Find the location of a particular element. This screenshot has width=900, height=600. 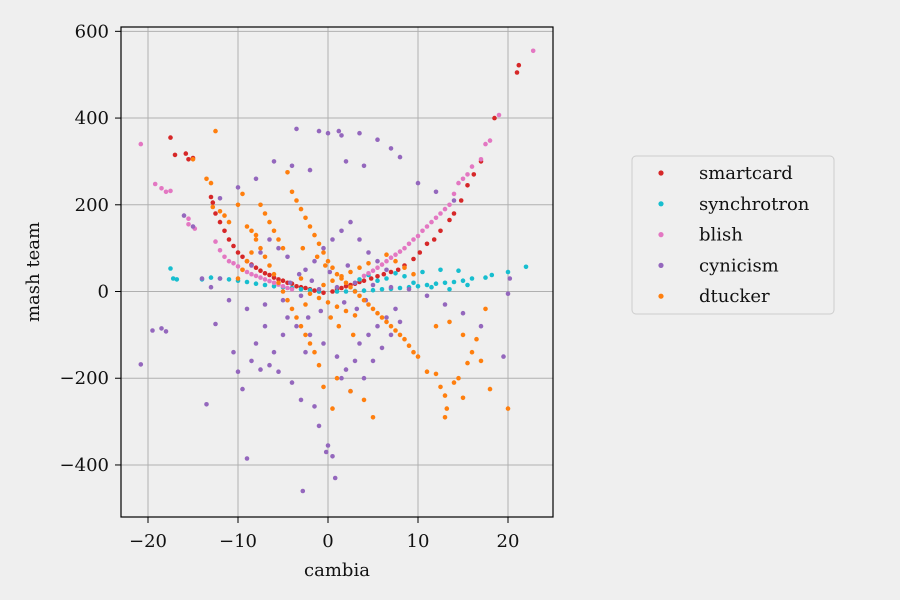

legend-label: synchrotron is located at coordinates (754, 204).